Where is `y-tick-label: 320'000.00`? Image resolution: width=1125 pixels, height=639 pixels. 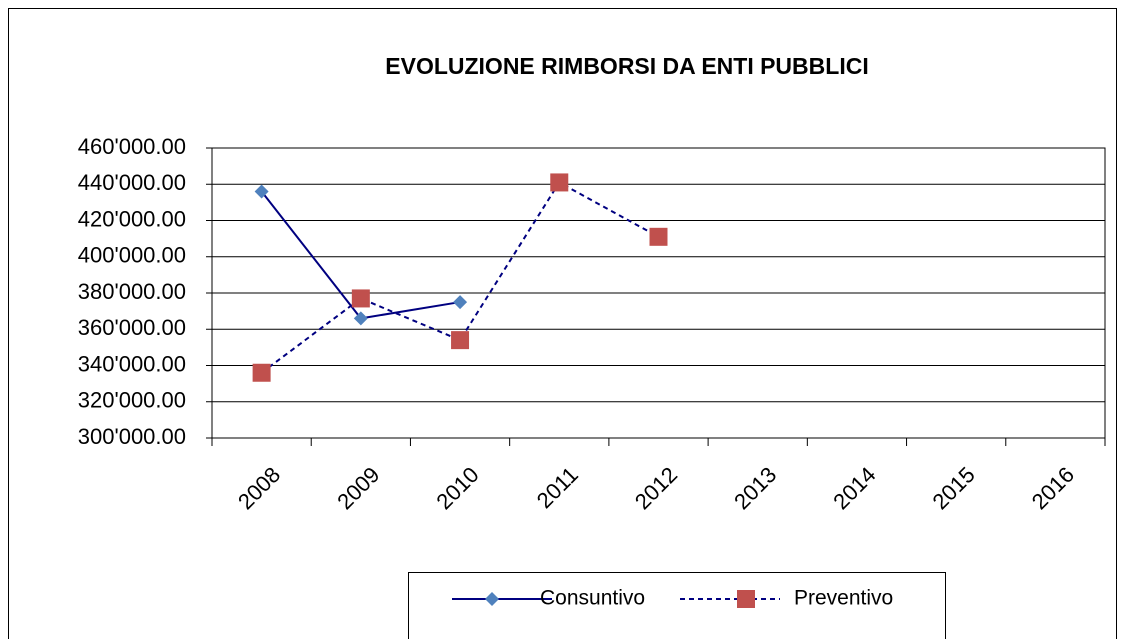
y-tick-label: 320'000.00 is located at coordinates (132, 400).